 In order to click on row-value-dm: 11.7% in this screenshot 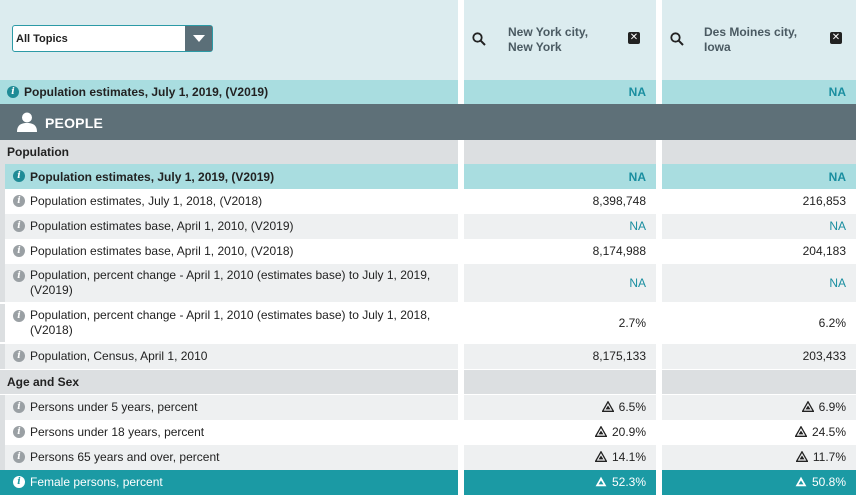, I will do `click(820, 457)`.